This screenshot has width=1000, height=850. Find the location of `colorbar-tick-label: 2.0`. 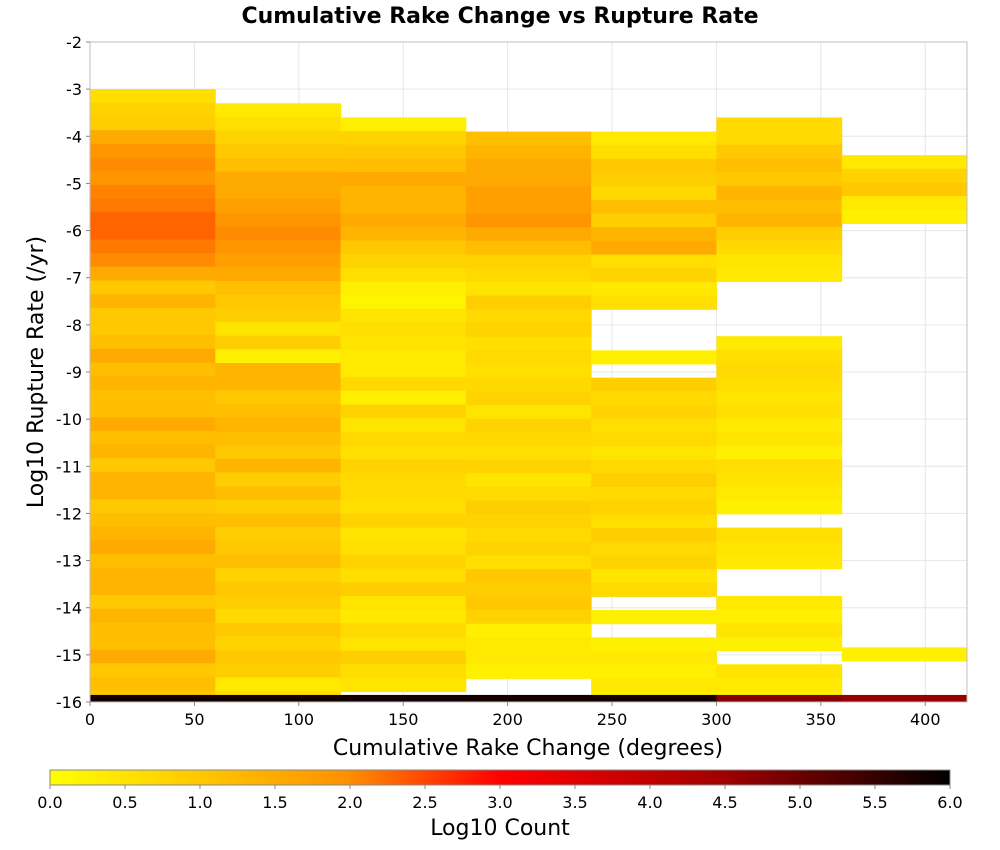

colorbar-tick-label: 2.0 is located at coordinates (349, 802).